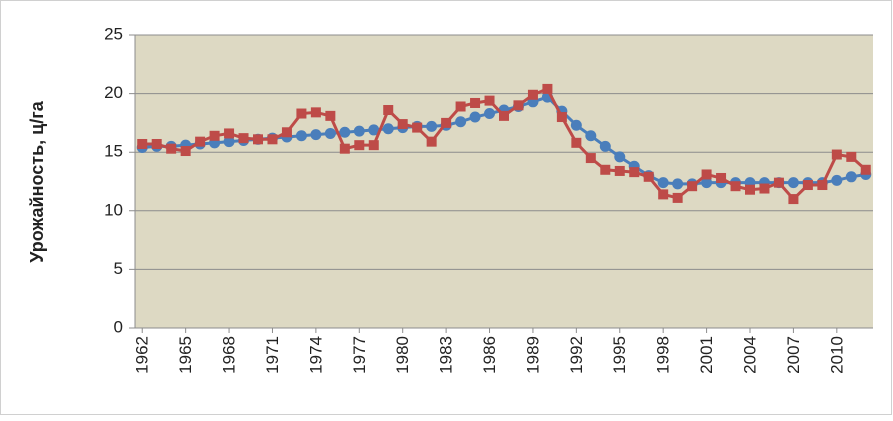 This screenshot has height=421, width=893. What do you see at coordinates (749, 355) in the screenshot?
I see `x-tick-label: 2004` at bounding box center [749, 355].